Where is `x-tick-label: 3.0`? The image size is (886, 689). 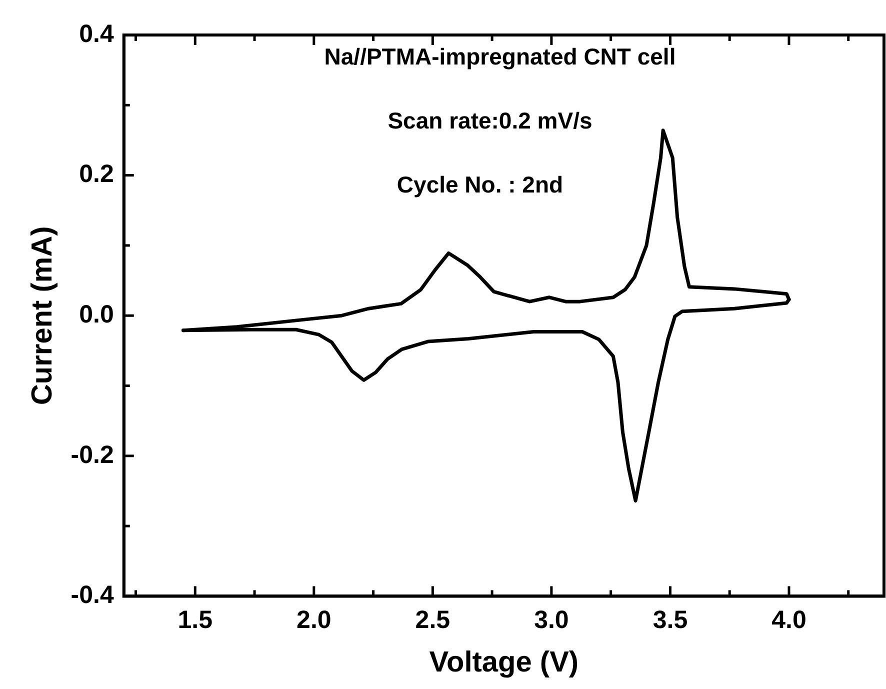
x-tick-label: 3.0 is located at coordinates (551, 620).